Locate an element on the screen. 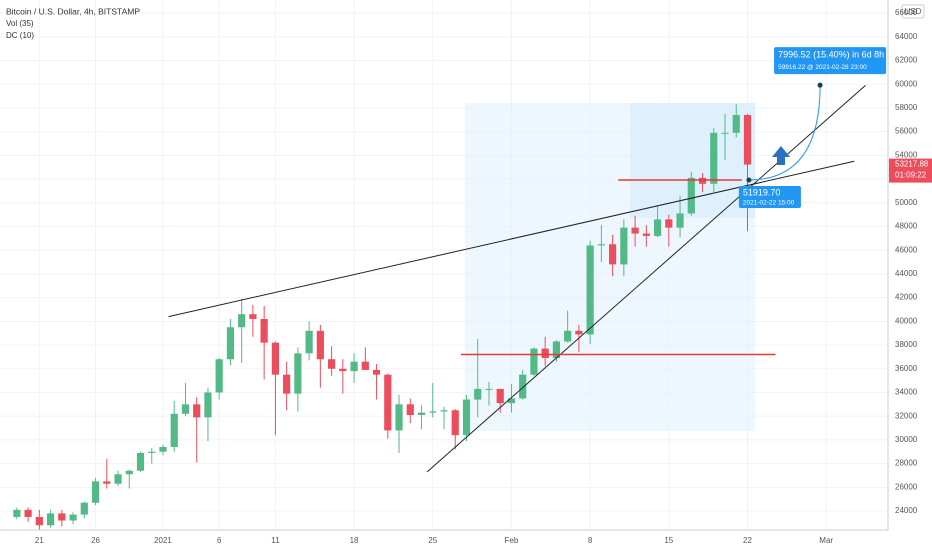 The width and height of the screenshot is (932, 555). arrow-icon is located at coordinates (781, 155).